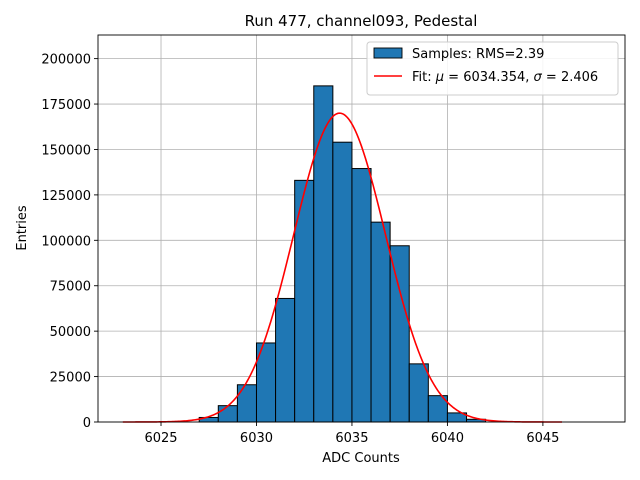 Image resolution: width=640 pixels, height=480 pixels. What do you see at coordinates (361, 458) in the screenshot?
I see `x-axis-label: ADC Counts` at bounding box center [361, 458].